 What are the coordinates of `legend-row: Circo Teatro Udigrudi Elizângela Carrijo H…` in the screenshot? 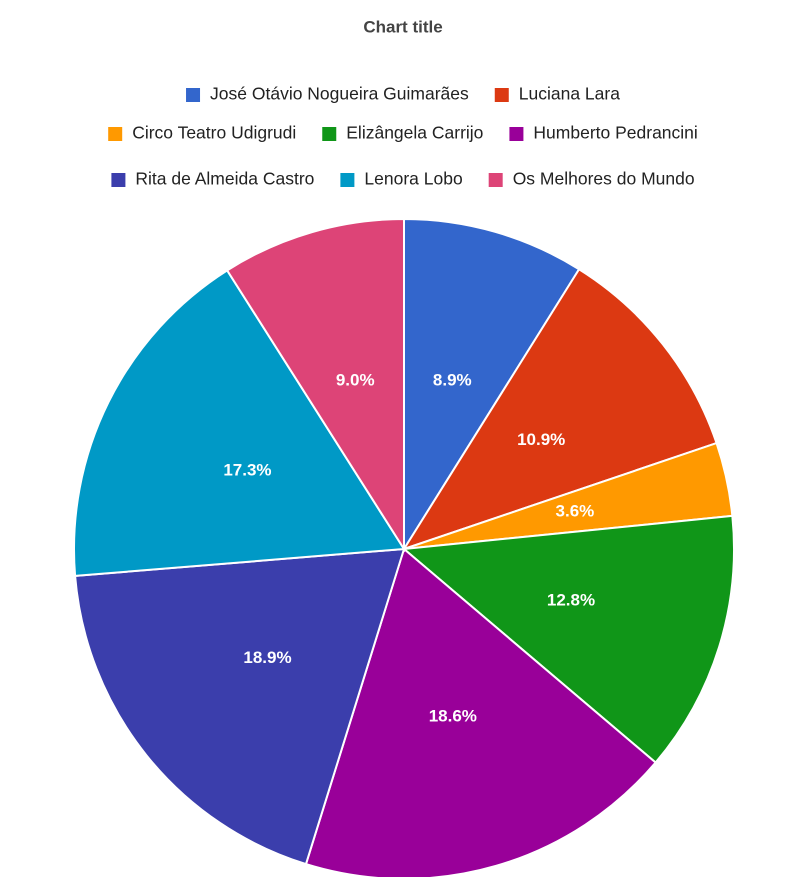 It's located at (403, 133).